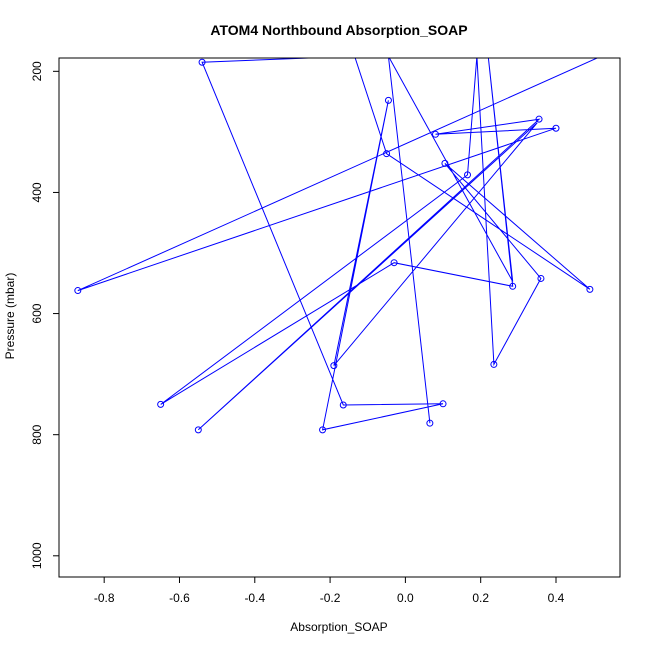  Describe the element at coordinates (405, 598) in the screenshot. I see `x-tick-label: 0.0` at that location.